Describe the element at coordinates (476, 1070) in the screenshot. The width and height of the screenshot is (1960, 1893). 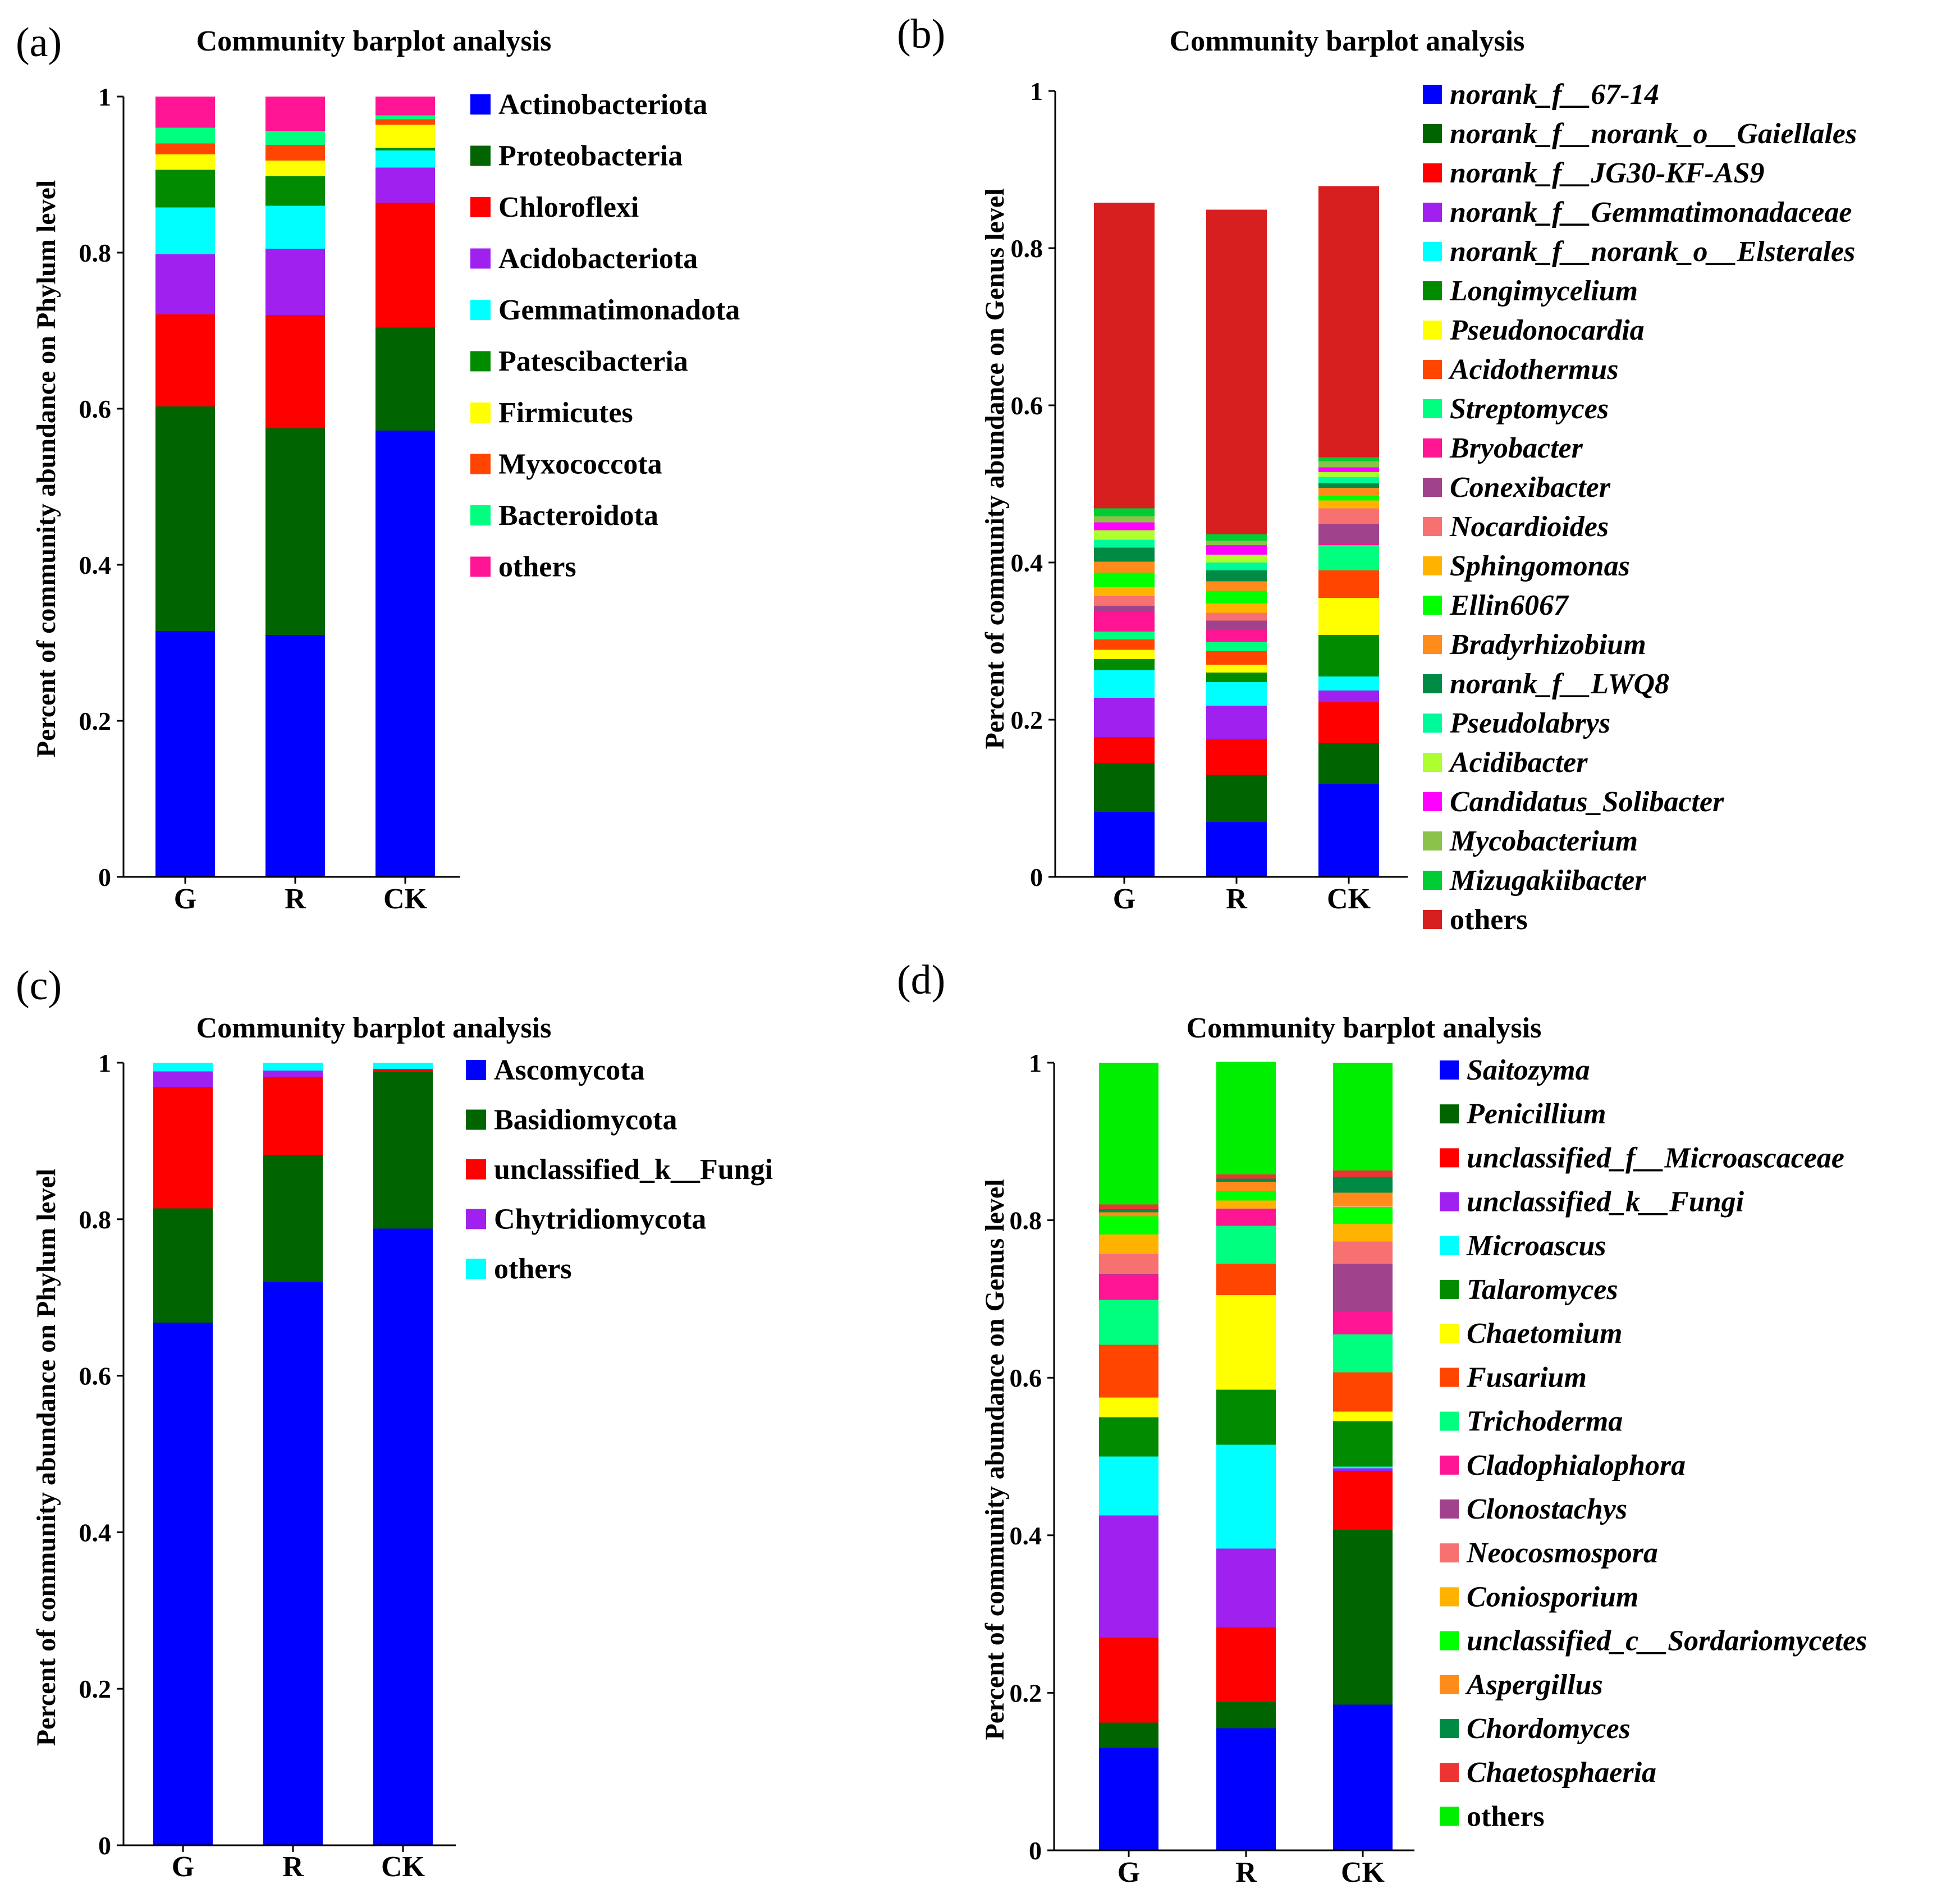
I see `legend-swatch-ascomycota` at that location.